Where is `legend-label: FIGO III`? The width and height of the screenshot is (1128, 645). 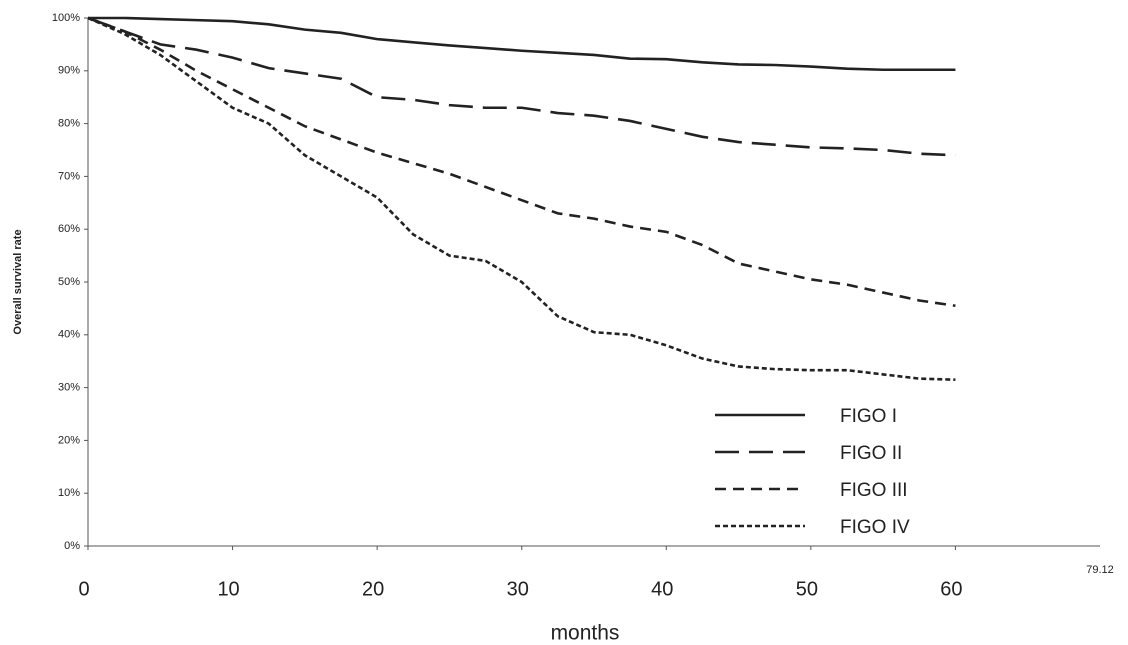 legend-label: FIGO III is located at coordinates (874, 490).